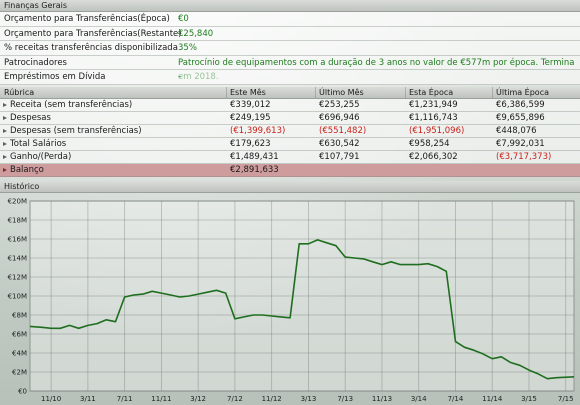 The image size is (580, 405). I want to click on cell-this-season: (€1,951,096), so click(437, 131).